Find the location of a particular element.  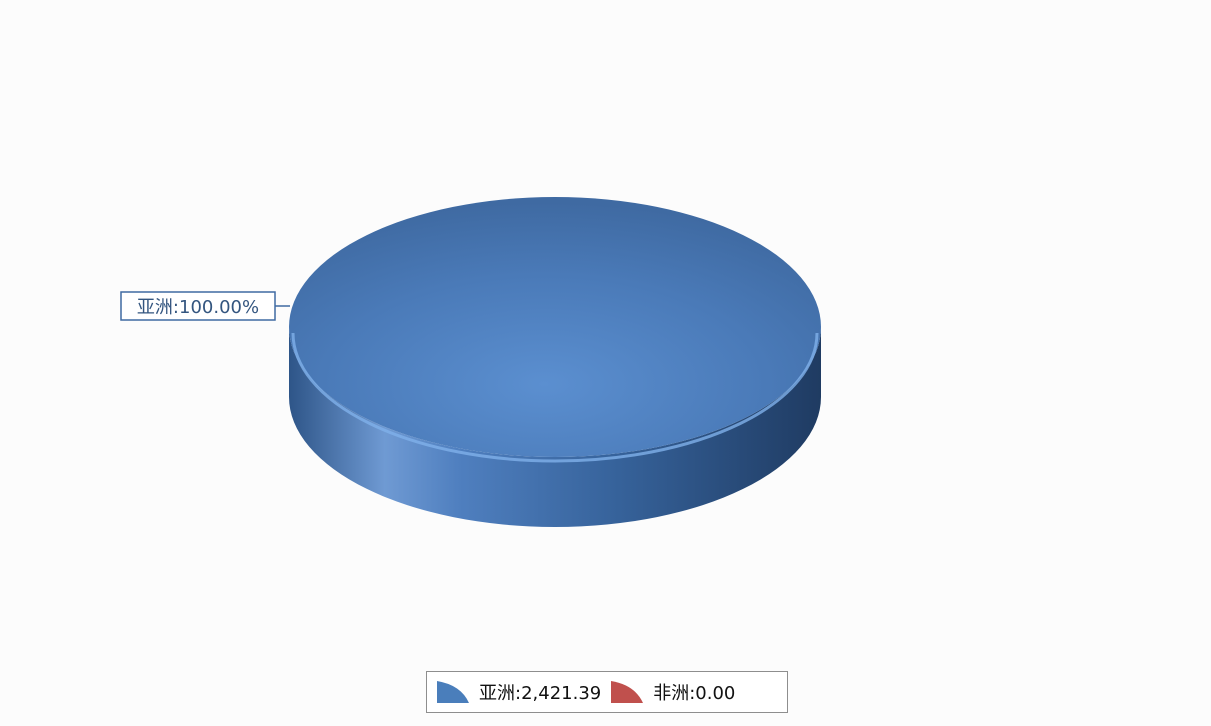

legend-swatch-asia is located at coordinates (453, 692).